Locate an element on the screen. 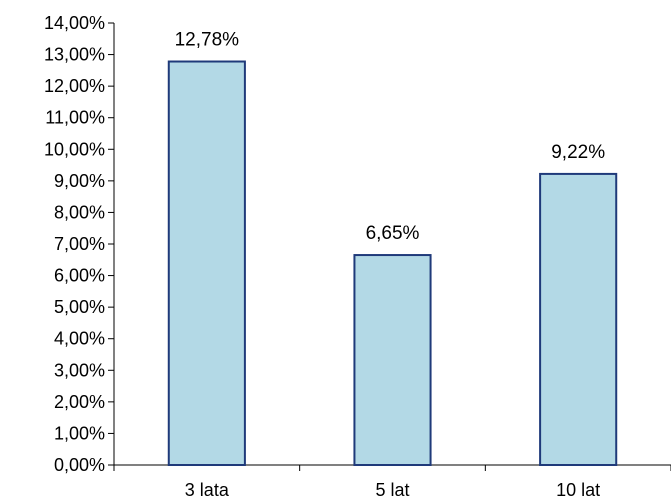 The width and height of the screenshot is (671, 502). y-tick-label: 12,00% is located at coordinates (74, 86).